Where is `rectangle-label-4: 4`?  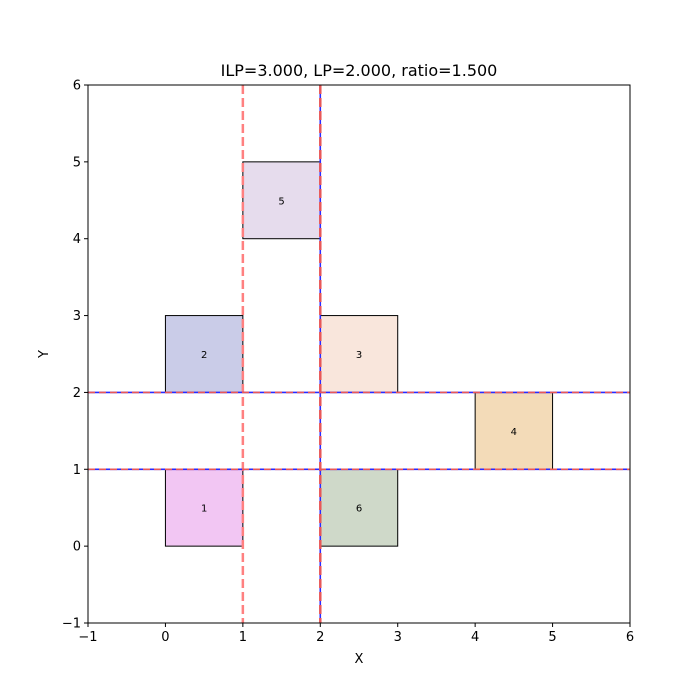
rectangle-label-4: 4 is located at coordinates (514, 432).